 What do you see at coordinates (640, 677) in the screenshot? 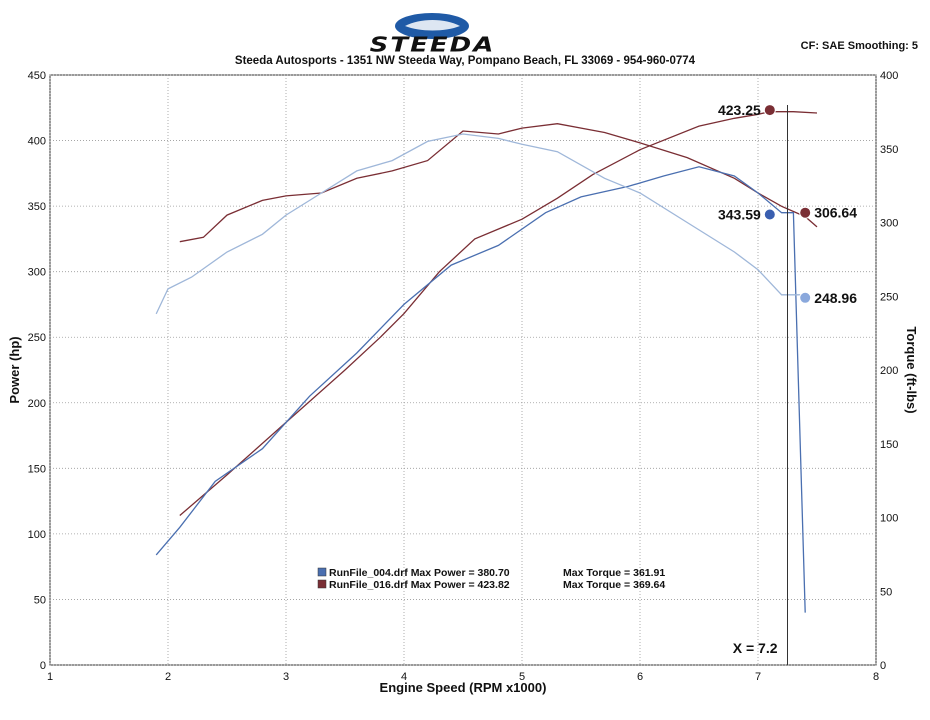
I see `x-tick-label: 6` at bounding box center [640, 677].